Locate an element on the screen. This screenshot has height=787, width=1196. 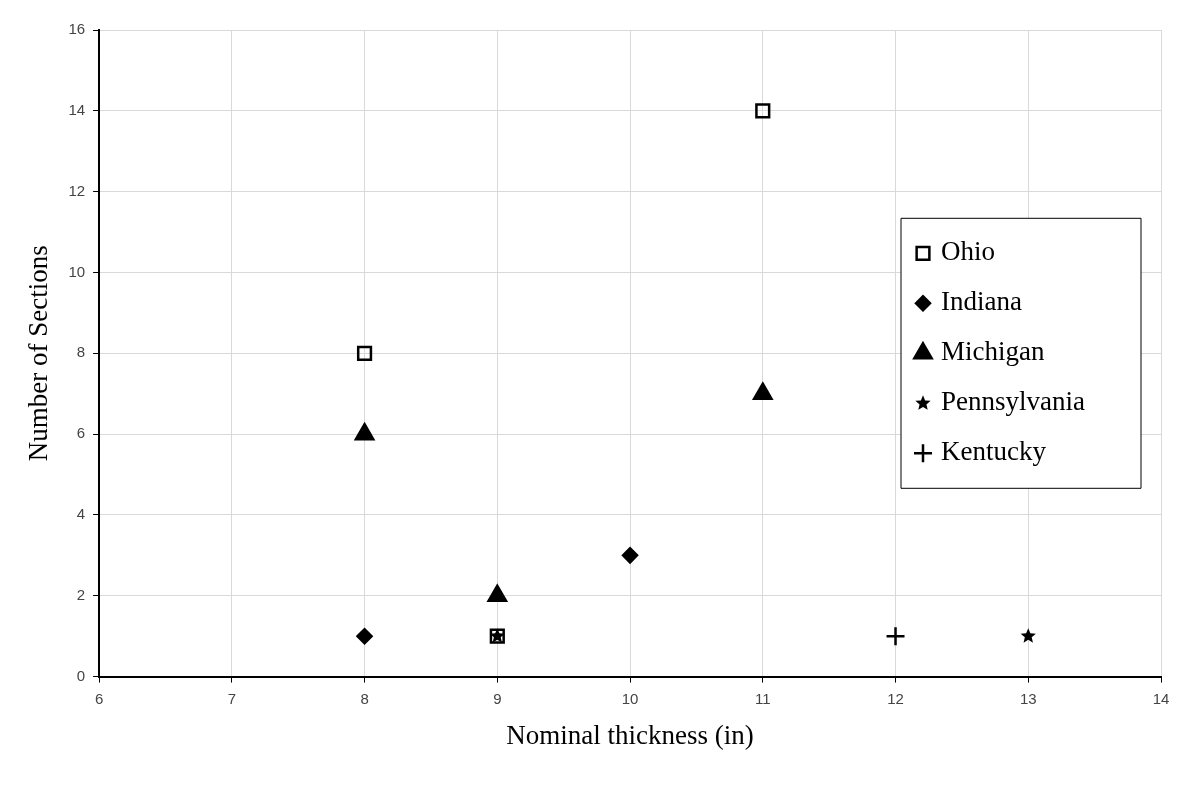
y-tick-label: 10 is located at coordinates (77, 271).